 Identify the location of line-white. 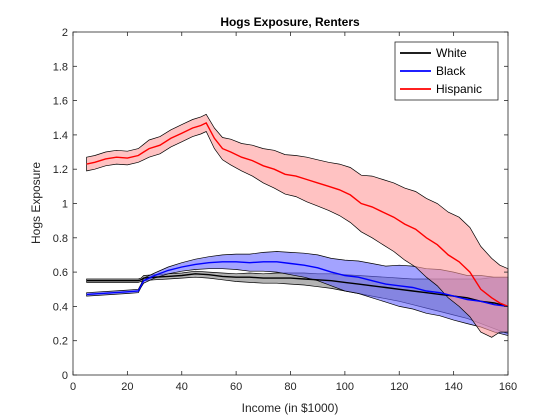
(297, 290).